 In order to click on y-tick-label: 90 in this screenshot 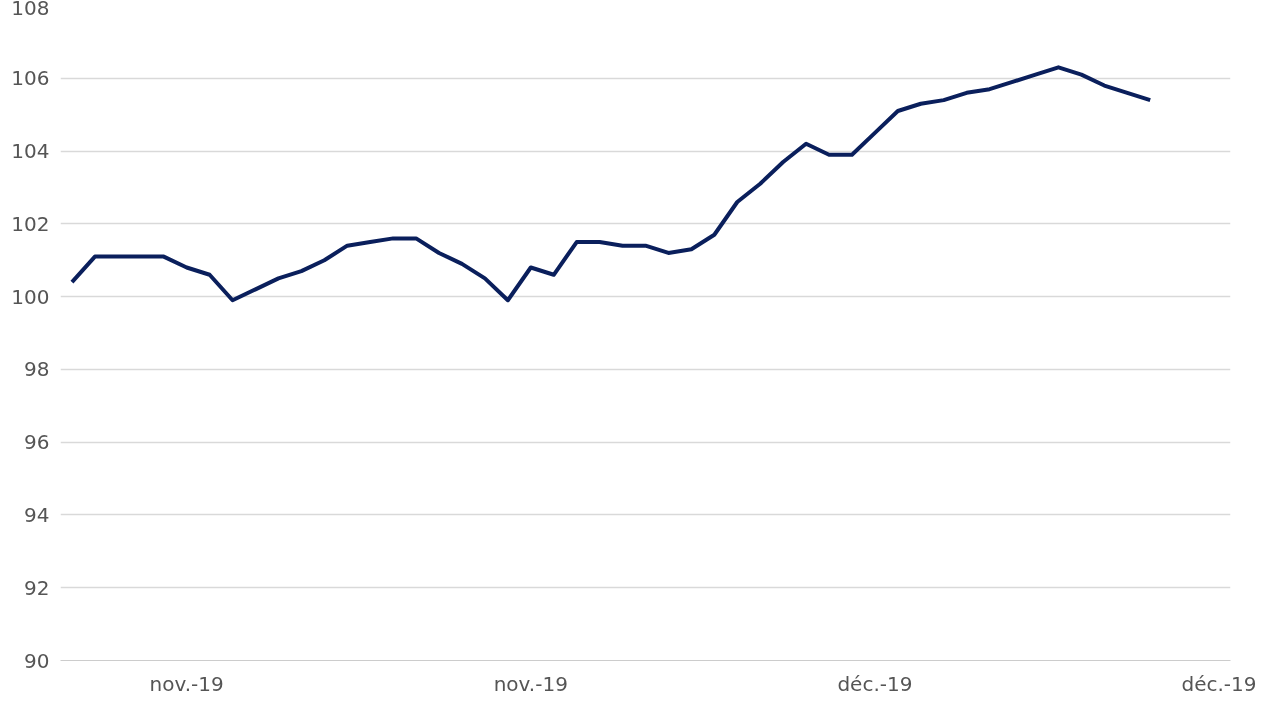, I will do `click(37, 660)`.